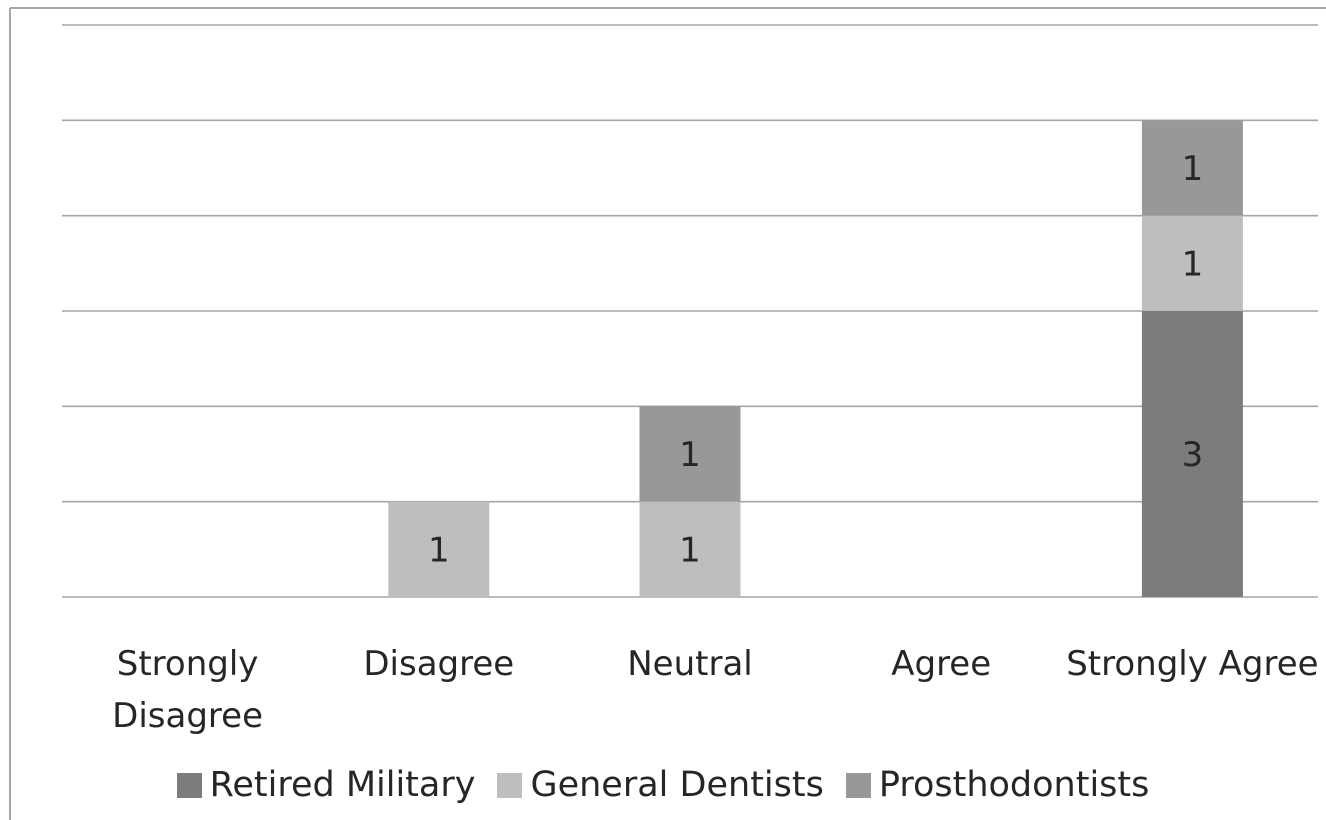  I want to click on legend-item-retired-military: Retired Military, so click(326, 785).